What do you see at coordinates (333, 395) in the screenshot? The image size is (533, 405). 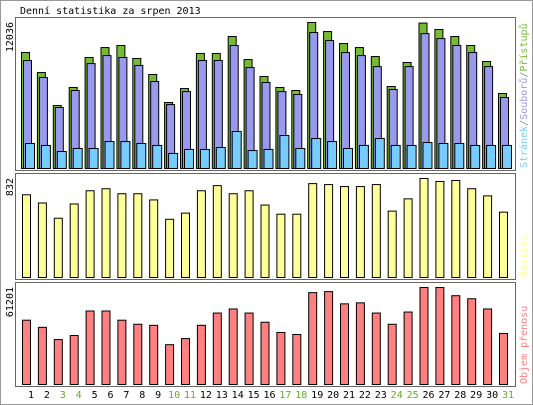 I see `x-tick-label: 20` at bounding box center [333, 395].